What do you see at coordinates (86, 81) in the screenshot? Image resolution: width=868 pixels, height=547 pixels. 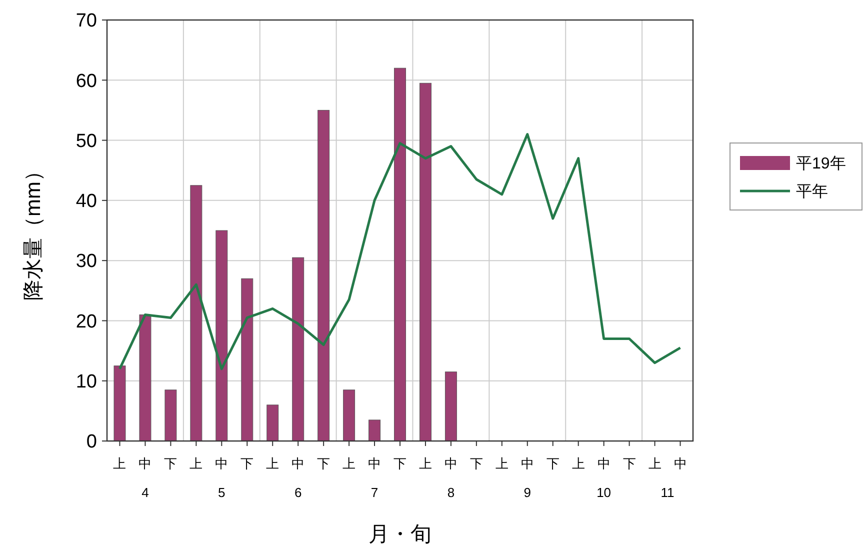 I see `y-tick-label: 60` at bounding box center [86, 81].